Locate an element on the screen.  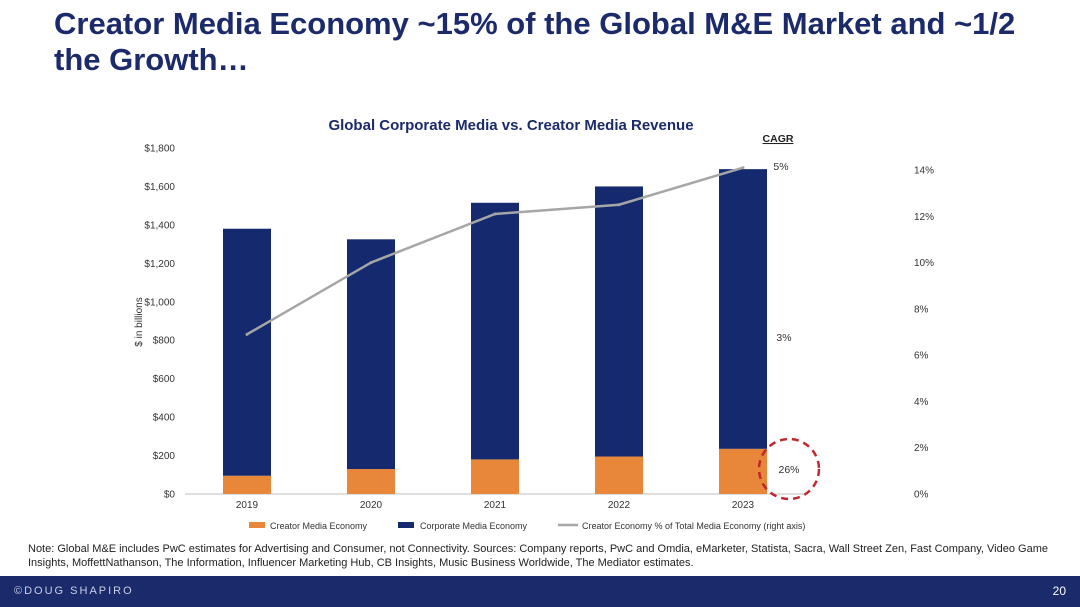
y2-tick-label: 8% is located at coordinates (921, 309).